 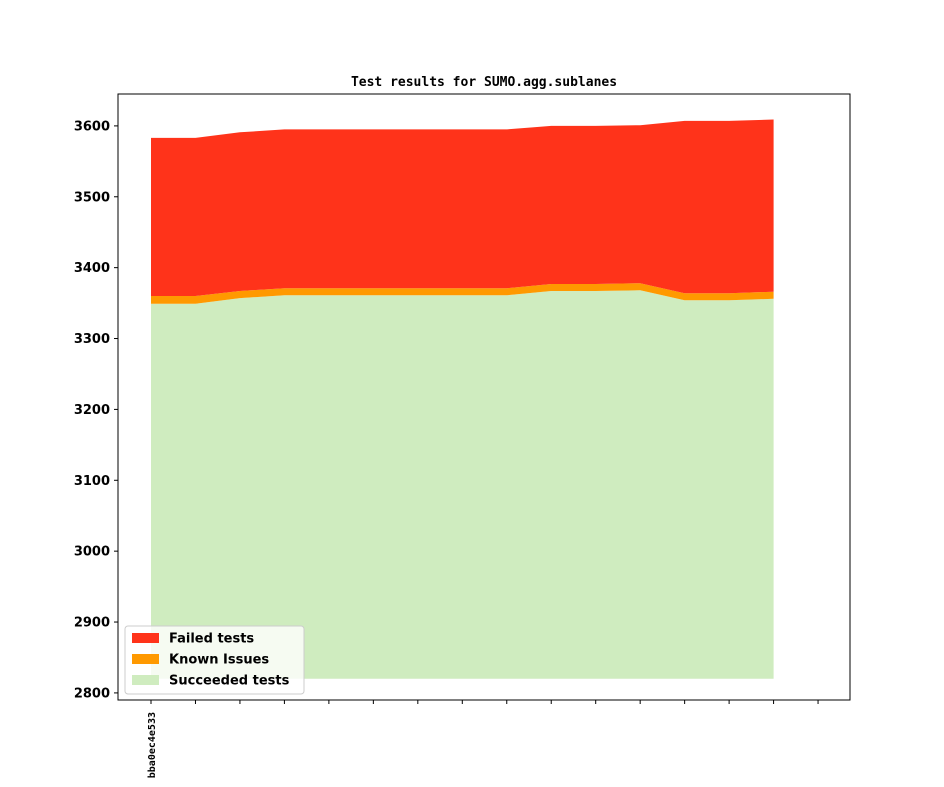 I want to click on y-tick-label: 3500, so click(x=92, y=197).